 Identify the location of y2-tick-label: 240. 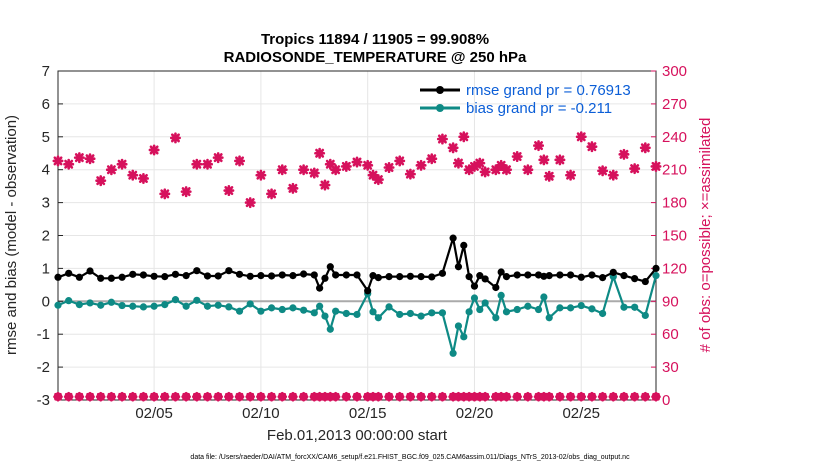
(674, 137).